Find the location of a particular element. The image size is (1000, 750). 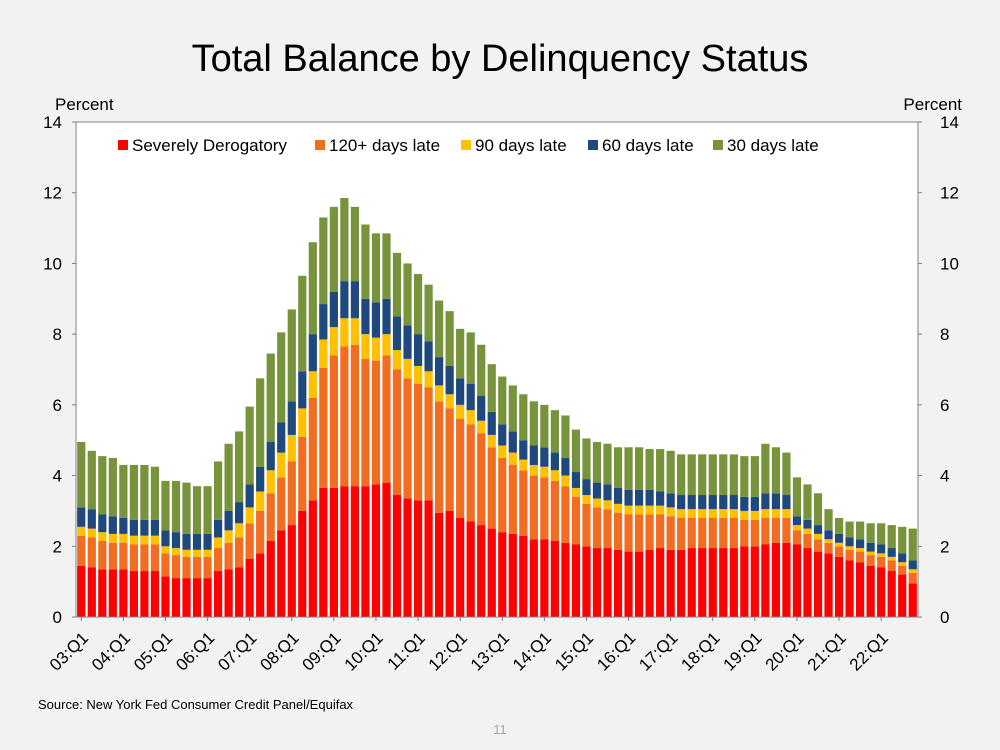

y-tick-label-left-14: 14 is located at coordinates (52, 122).